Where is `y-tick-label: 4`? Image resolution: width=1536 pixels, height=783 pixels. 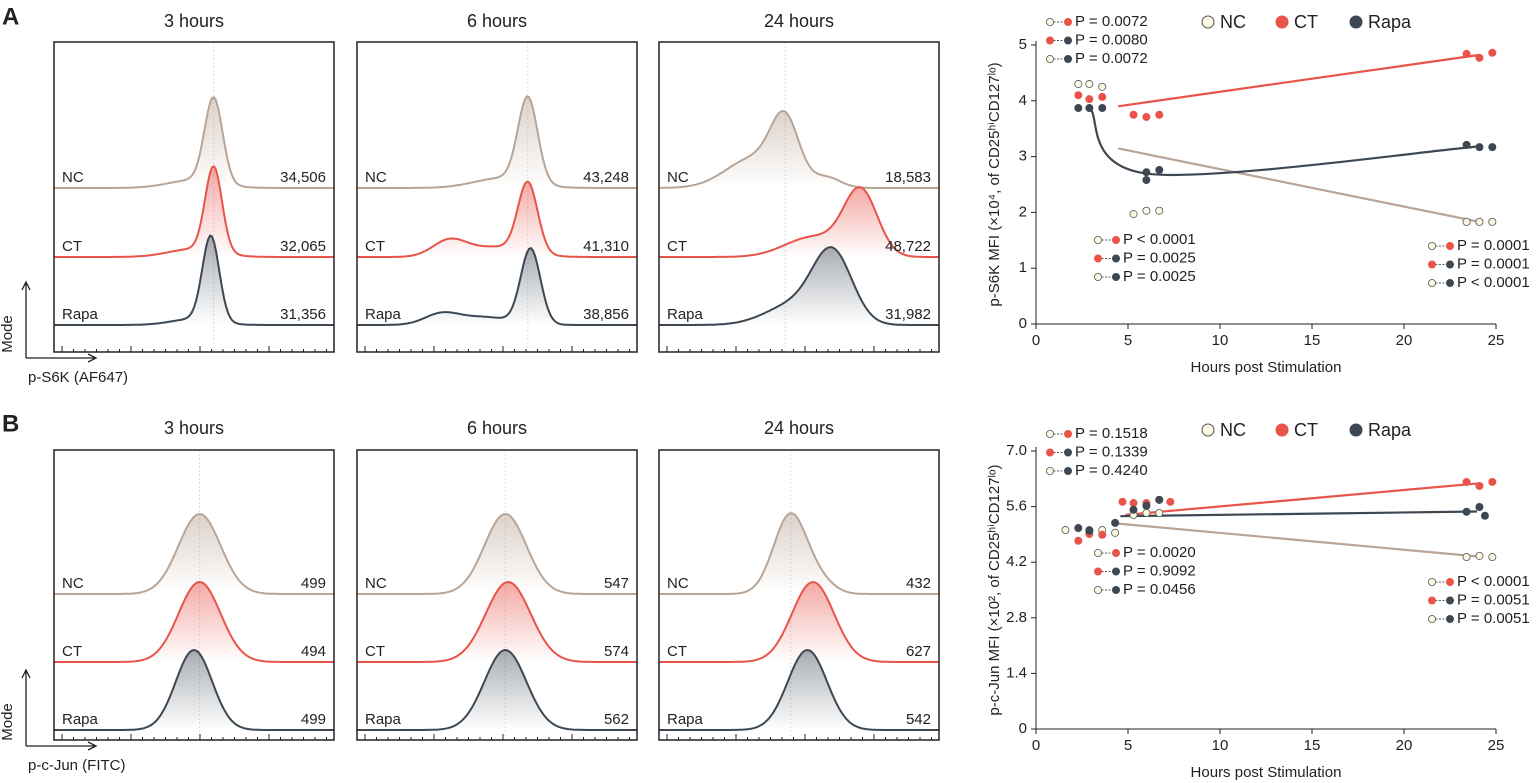
y-tick-label: 4 is located at coordinates (1023, 100).